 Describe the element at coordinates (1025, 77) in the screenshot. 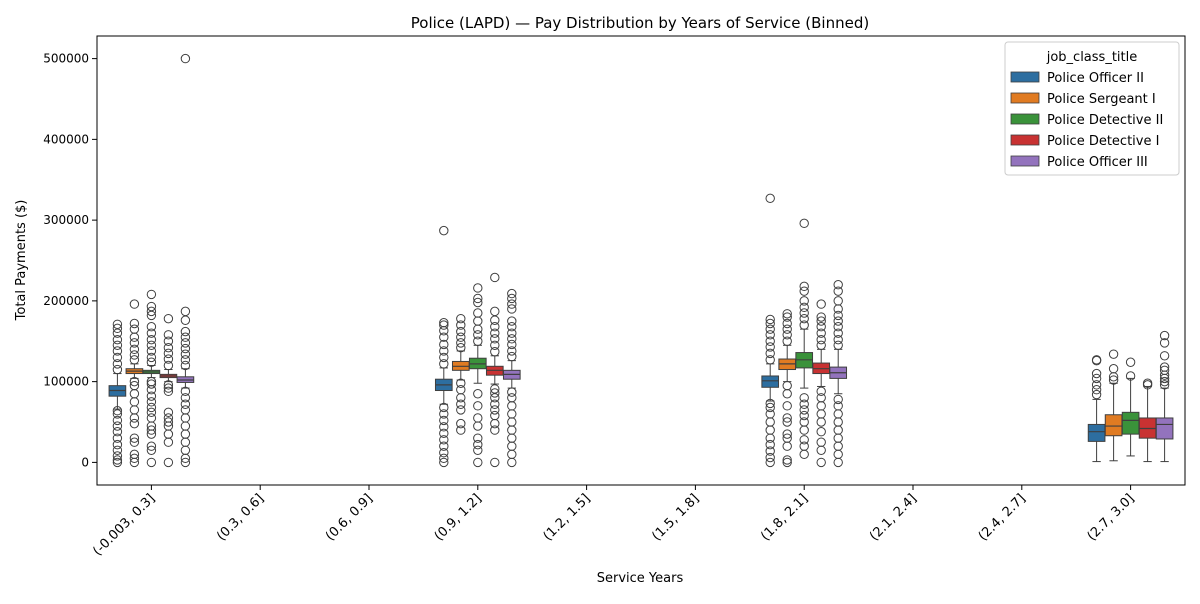

I see `legend-swatch` at that location.